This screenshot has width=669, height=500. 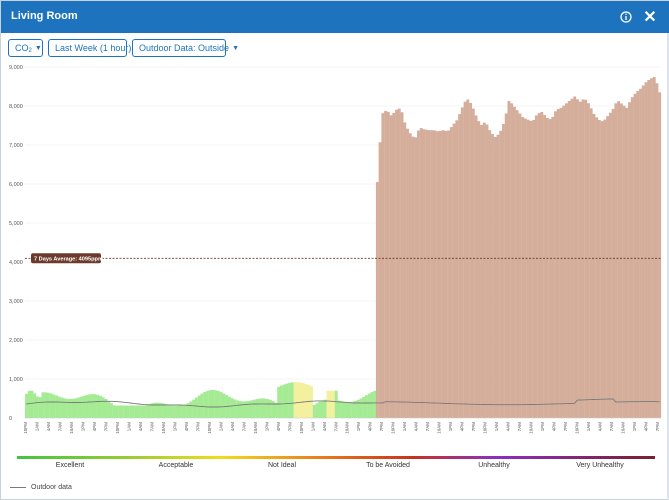 I want to click on close-icon: ✕, so click(x=650, y=17).